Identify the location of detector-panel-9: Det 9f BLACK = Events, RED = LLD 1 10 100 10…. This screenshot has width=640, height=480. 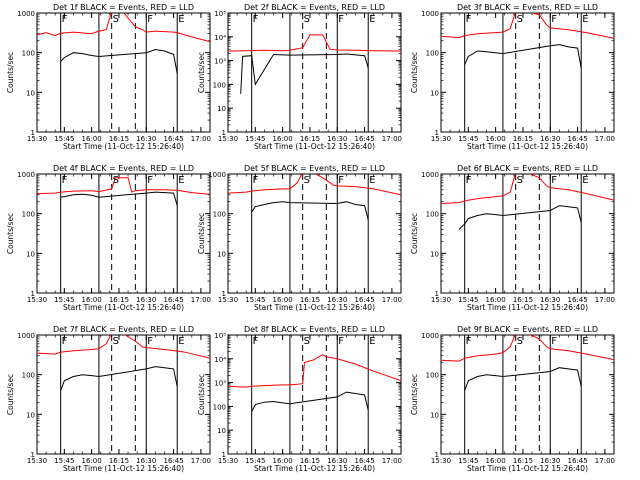
(512, 399).